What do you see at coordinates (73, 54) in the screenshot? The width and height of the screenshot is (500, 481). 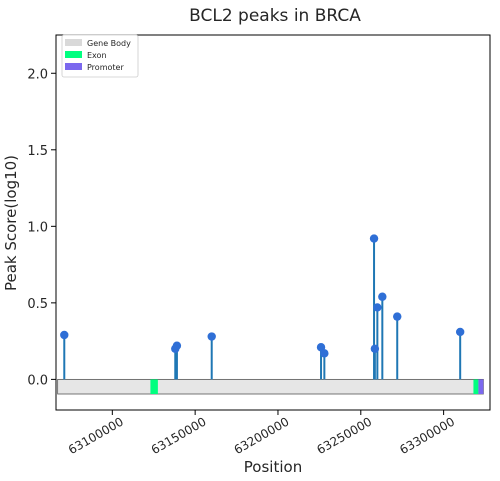 I see `legend-swatch-exon` at bounding box center [73, 54].